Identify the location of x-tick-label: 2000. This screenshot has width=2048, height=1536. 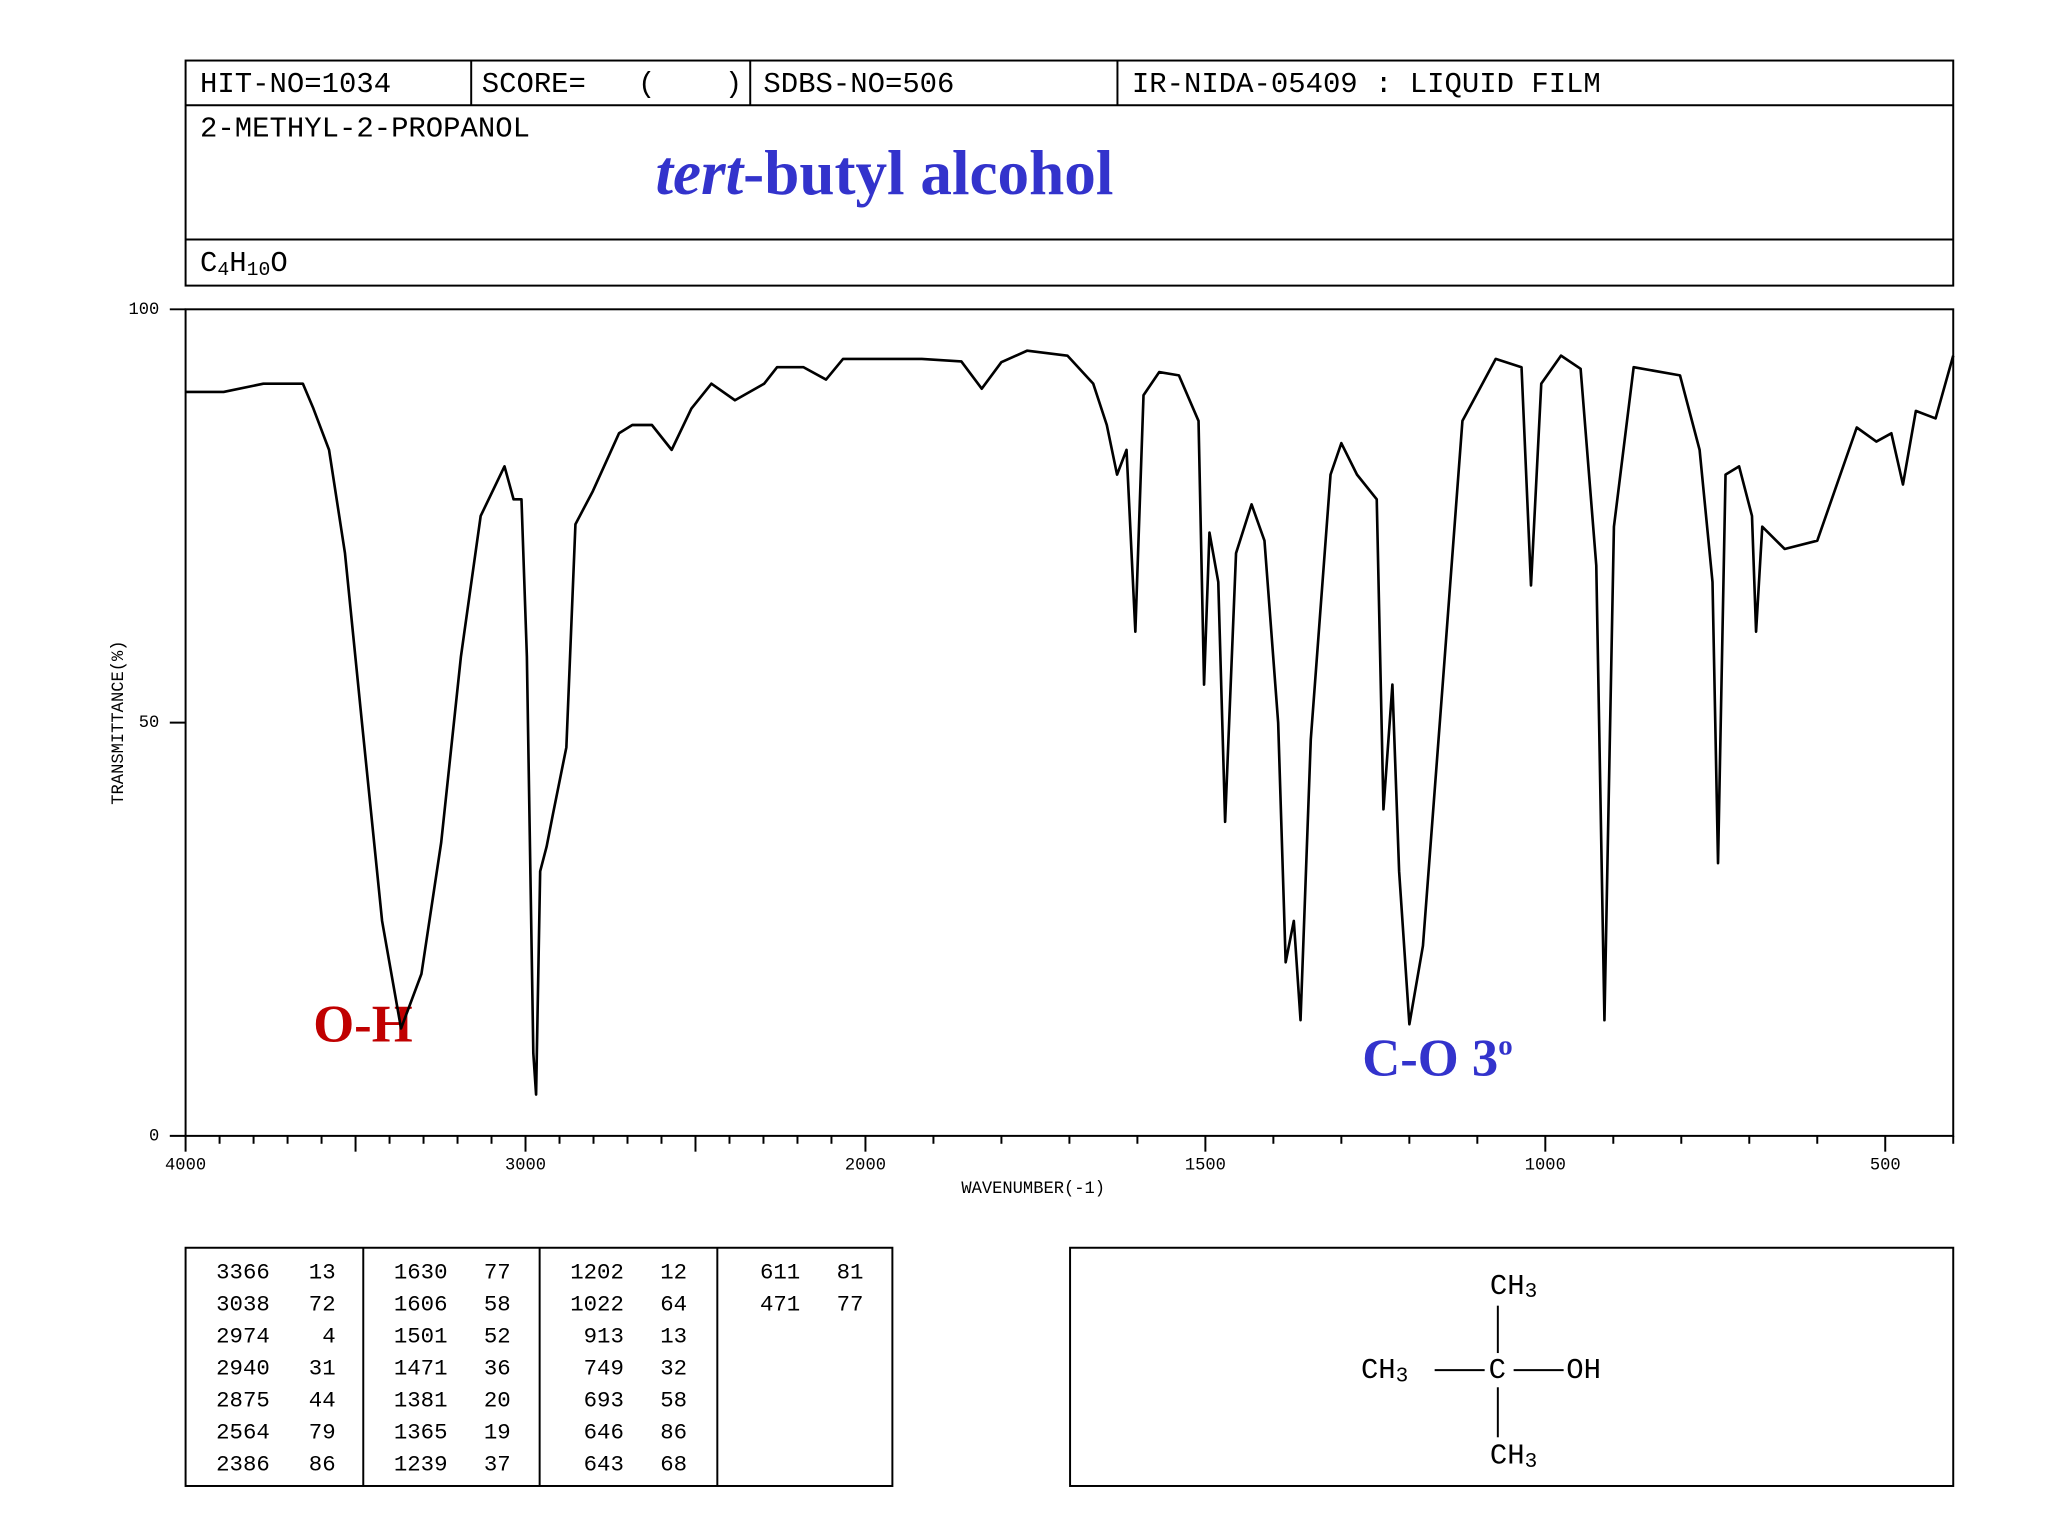
(865, 1165).